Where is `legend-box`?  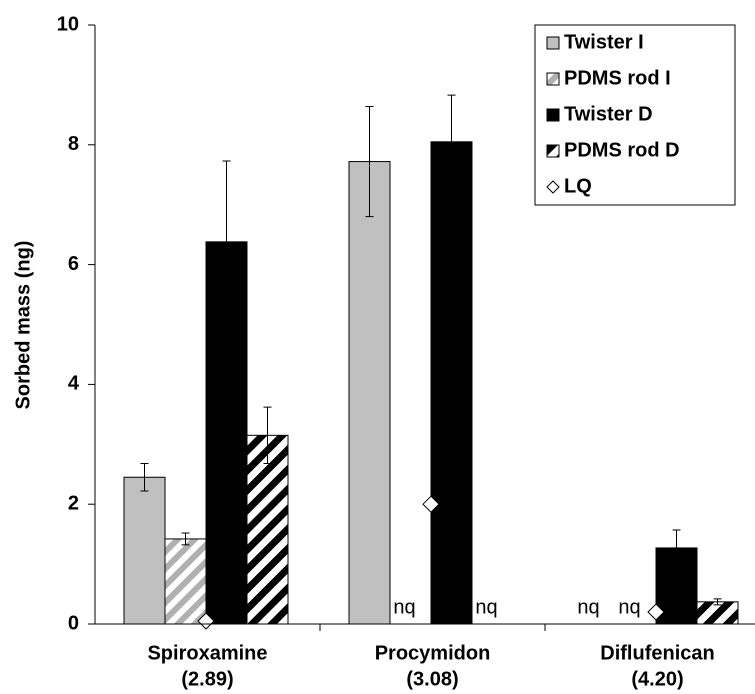
legend-box is located at coordinates (635, 115).